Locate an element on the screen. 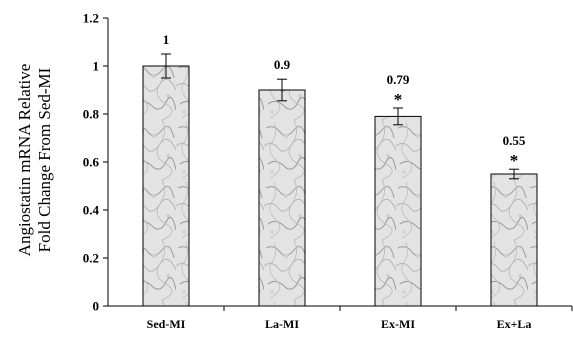 This screenshot has width=573, height=340. x-category-label: Ex-MI is located at coordinates (398, 324).